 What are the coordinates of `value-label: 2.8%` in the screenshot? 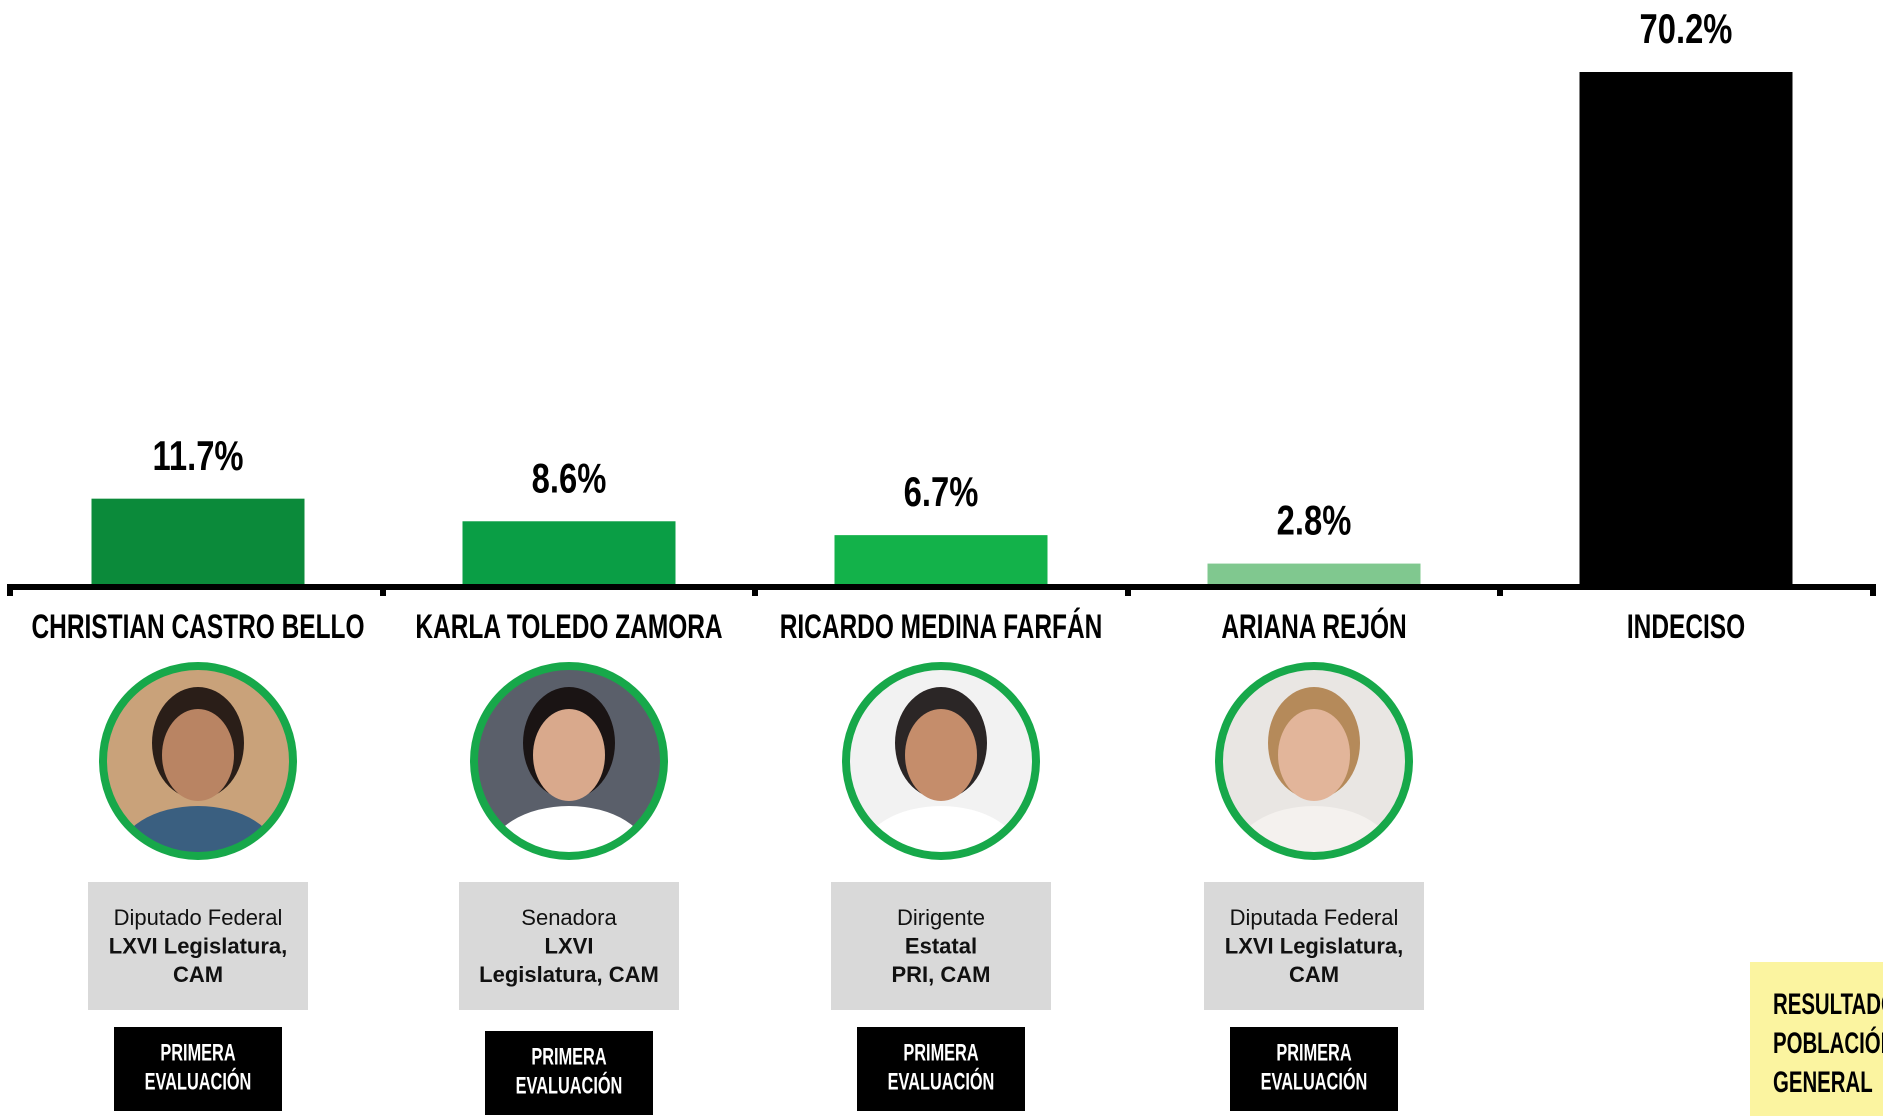 It's located at (1314, 520).